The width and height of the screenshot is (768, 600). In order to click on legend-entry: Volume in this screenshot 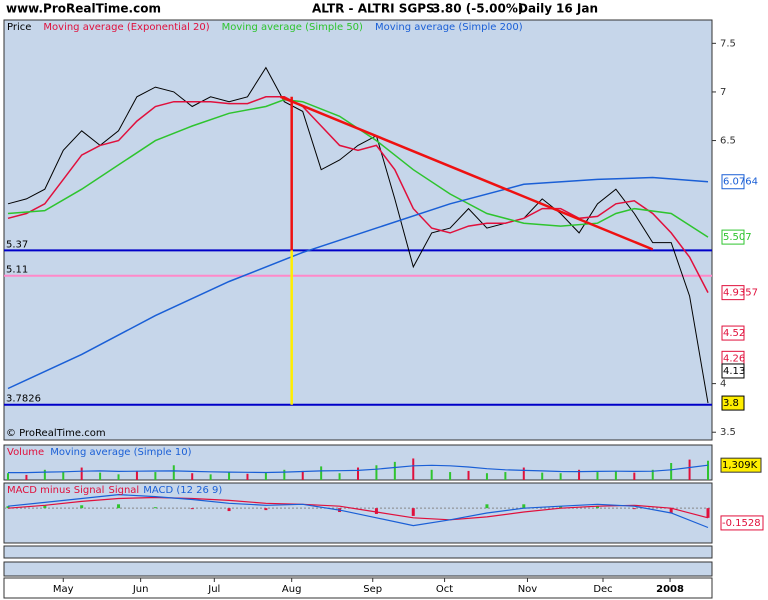, I will do `click(25, 452)`.